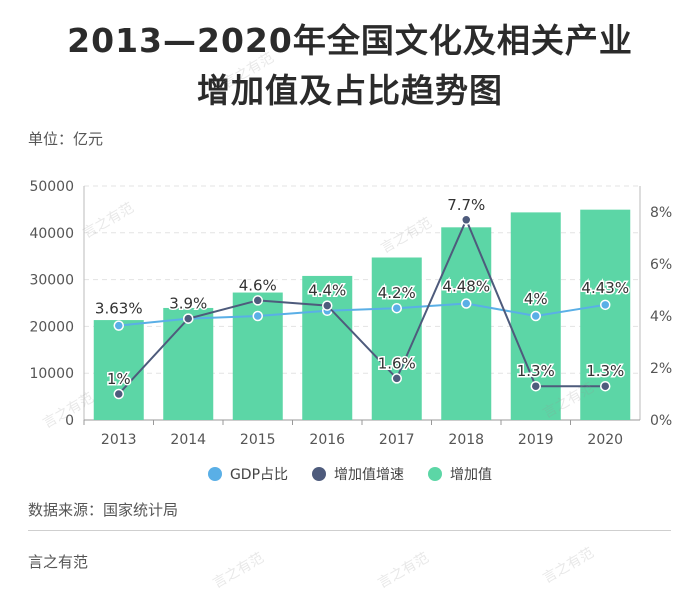  What do you see at coordinates (69, 421) in the screenshot?
I see `left-tick-label: 0` at bounding box center [69, 421].